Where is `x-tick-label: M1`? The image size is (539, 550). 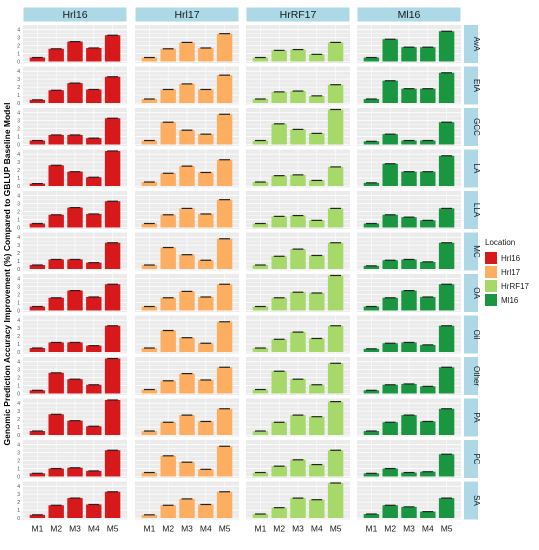 x-tick-label: M1 is located at coordinates (371, 529).